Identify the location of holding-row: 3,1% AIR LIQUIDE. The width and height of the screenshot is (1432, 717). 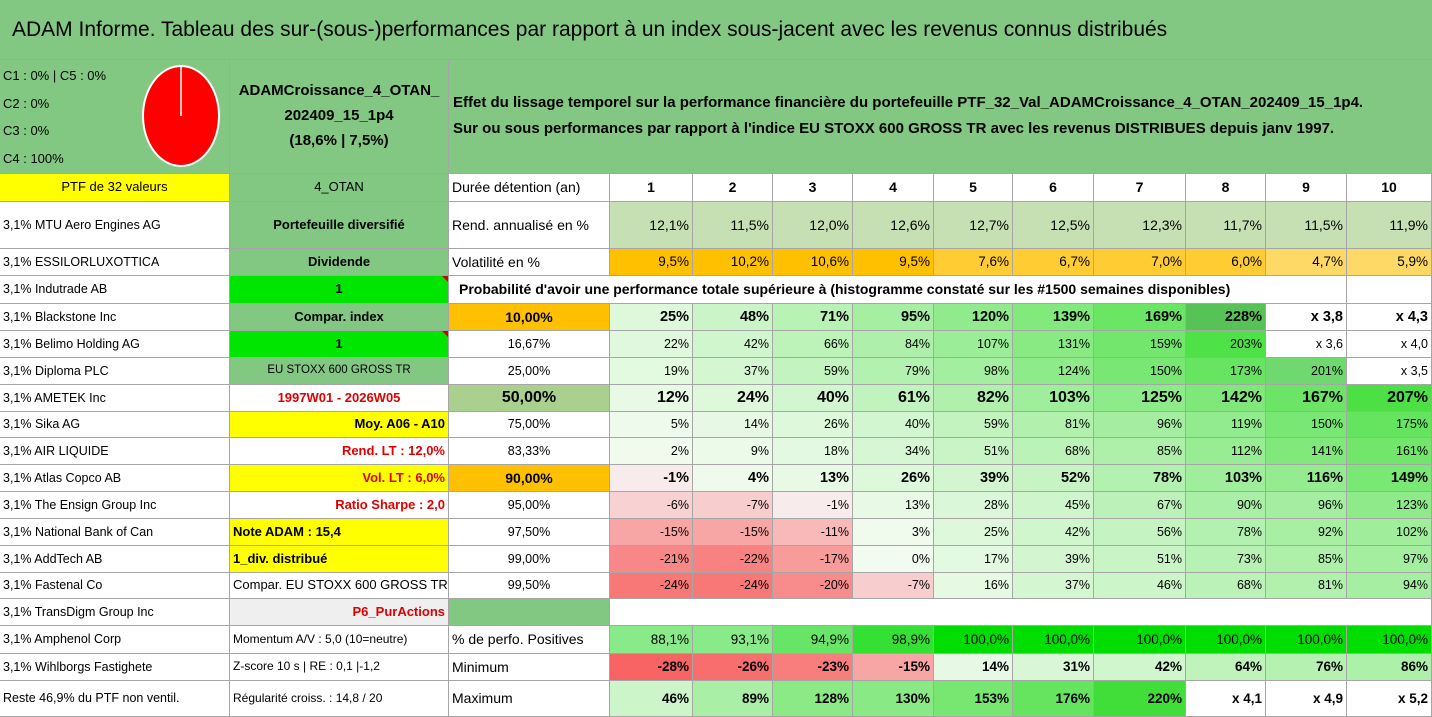
(115, 451).